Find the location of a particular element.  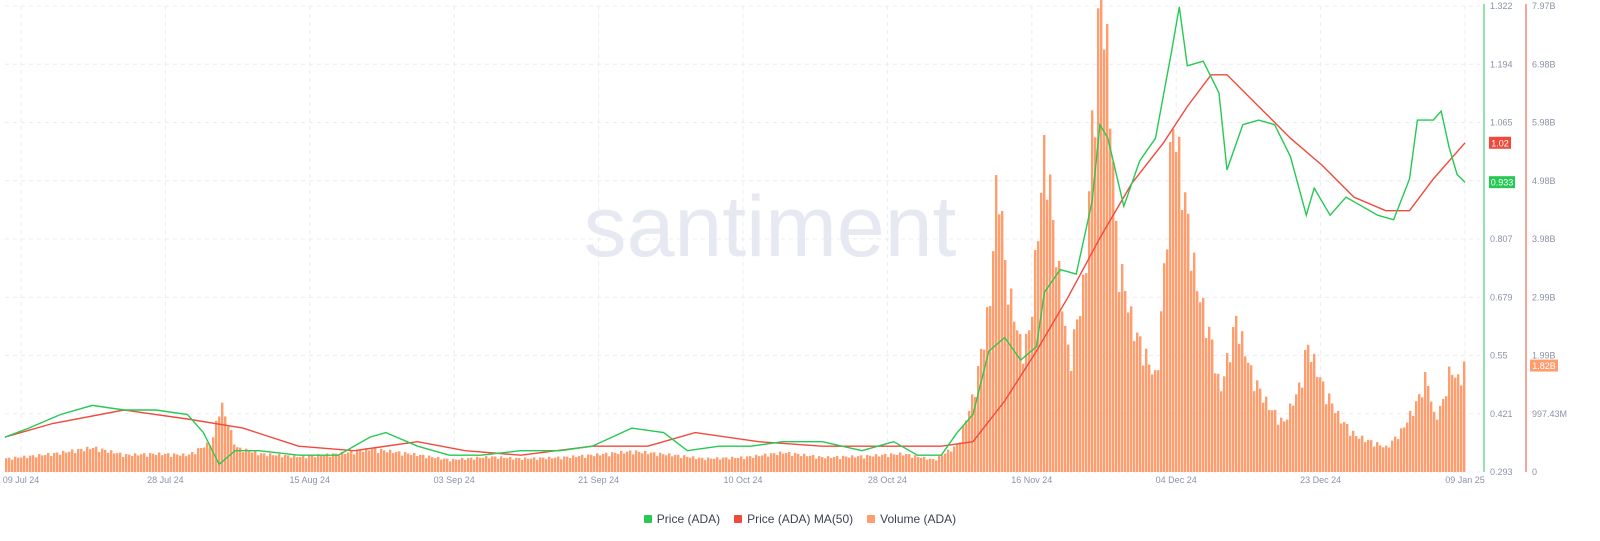

price-tick-label: 1.065 is located at coordinates (1501, 123).